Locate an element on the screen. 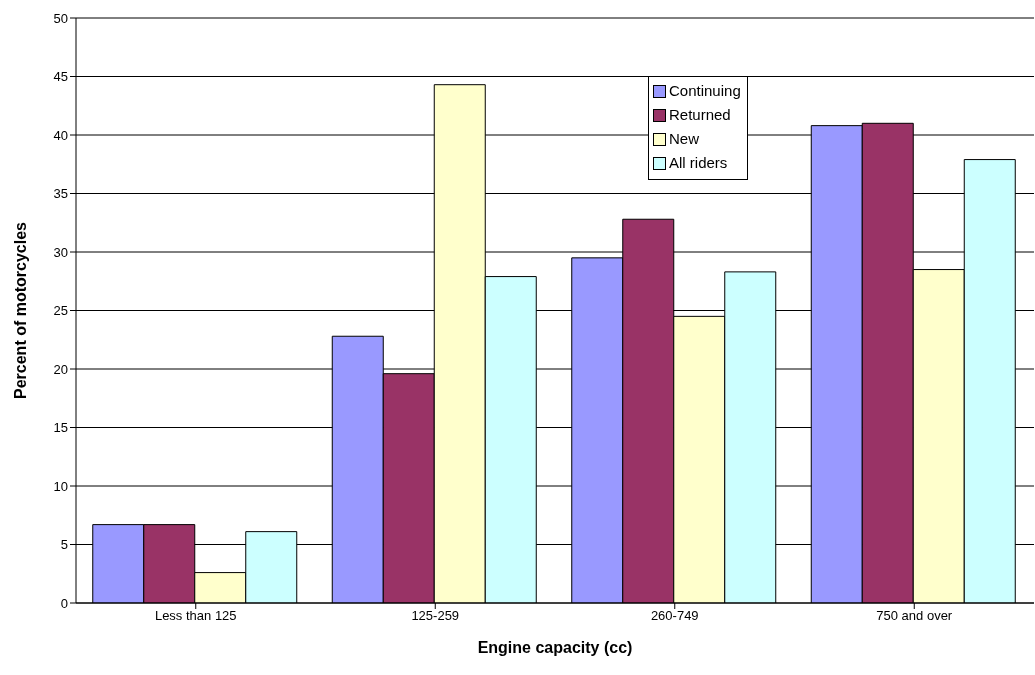 This screenshot has width=1035, height=675. y-tick-label: 0 is located at coordinates (64, 603).